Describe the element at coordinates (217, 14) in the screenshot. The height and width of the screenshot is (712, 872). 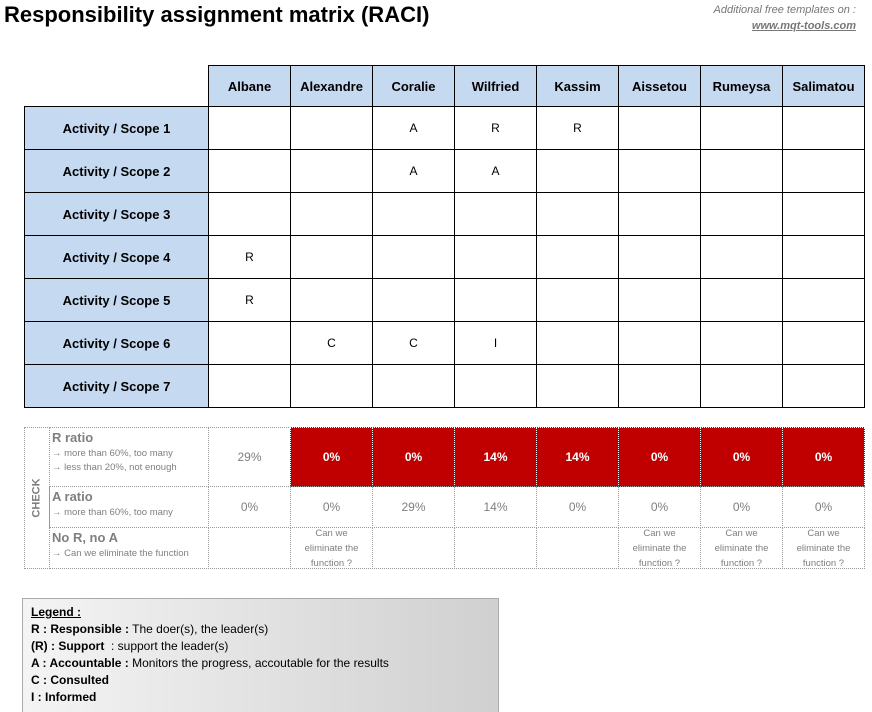
I see `title: Responsibility assignment matrix (RACI)` at that location.